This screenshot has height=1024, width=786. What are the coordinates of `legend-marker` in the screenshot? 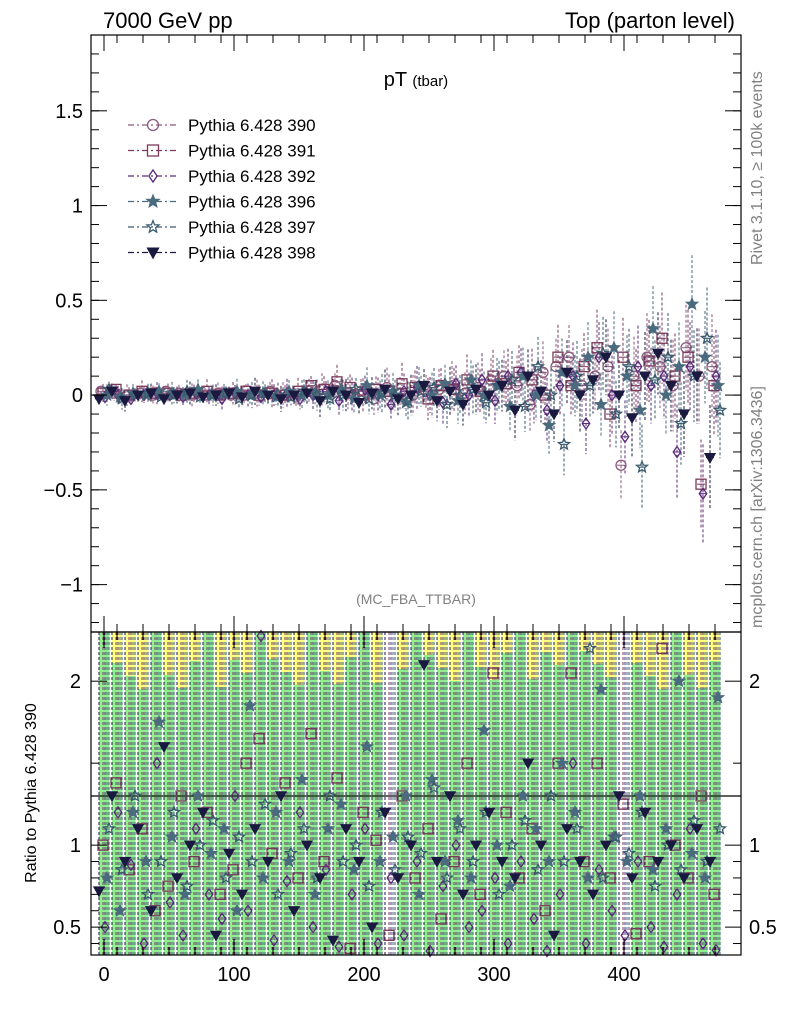 It's located at (153, 125).